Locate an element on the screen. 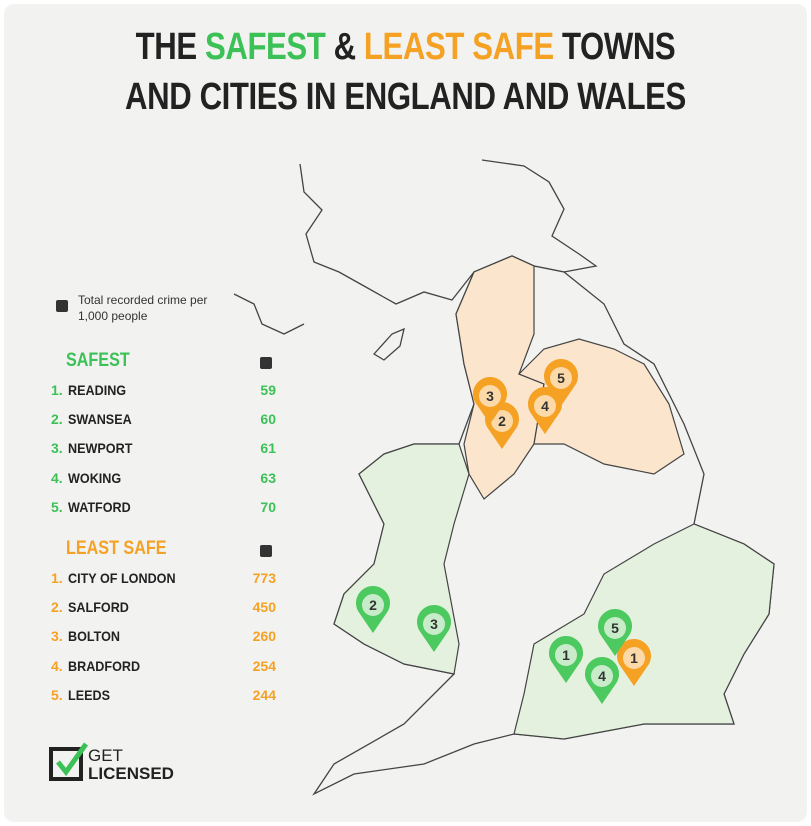 The width and height of the screenshot is (811, 826). title-text: TOWNS is located at coordinates (618, 47).